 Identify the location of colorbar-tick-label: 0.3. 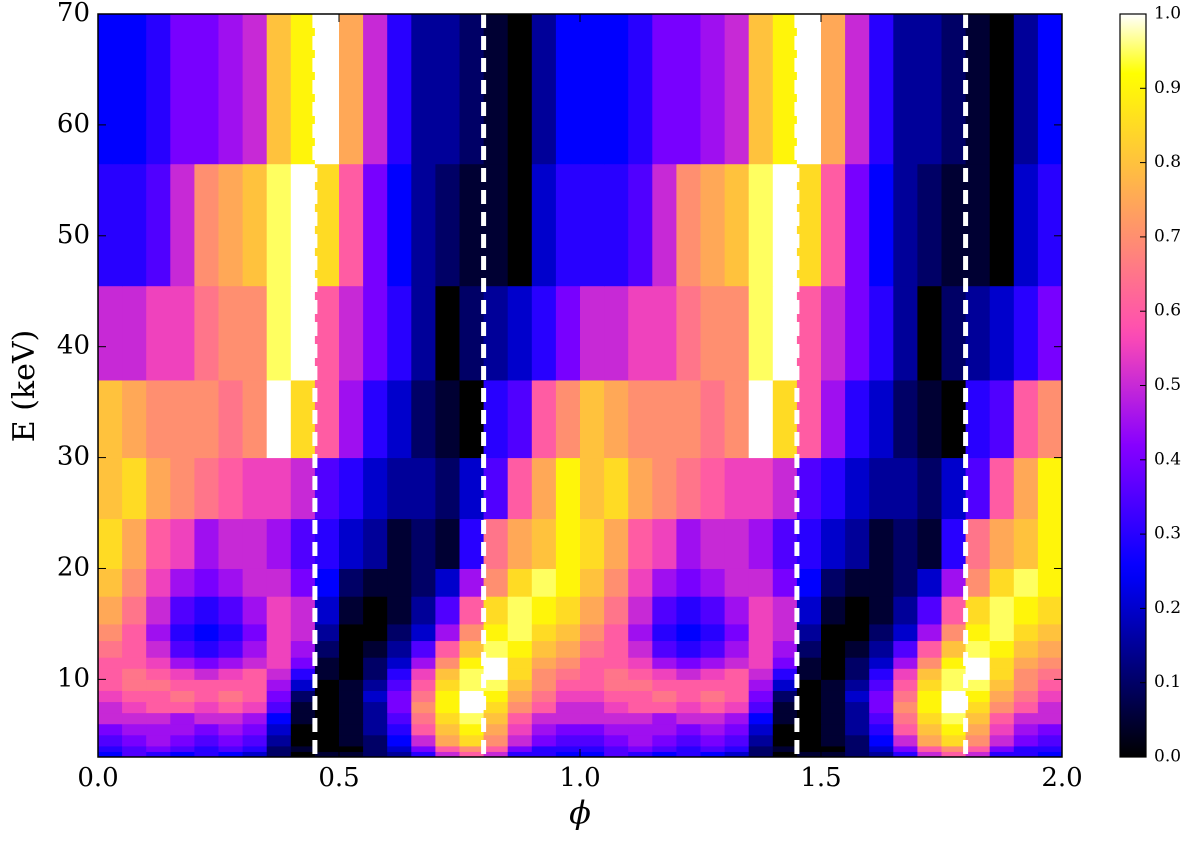
(1167, 534).